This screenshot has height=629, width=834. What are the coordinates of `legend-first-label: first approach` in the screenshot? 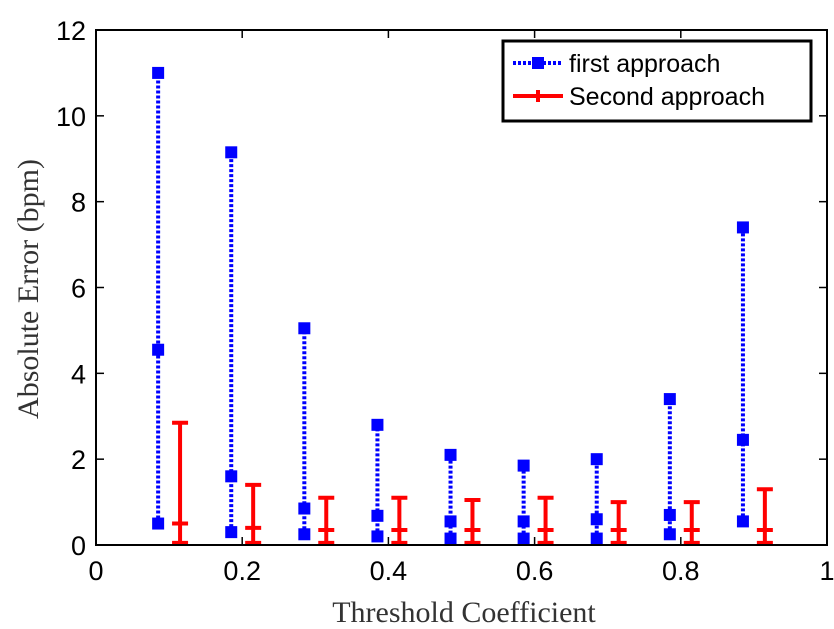 It's located at (644, 64).